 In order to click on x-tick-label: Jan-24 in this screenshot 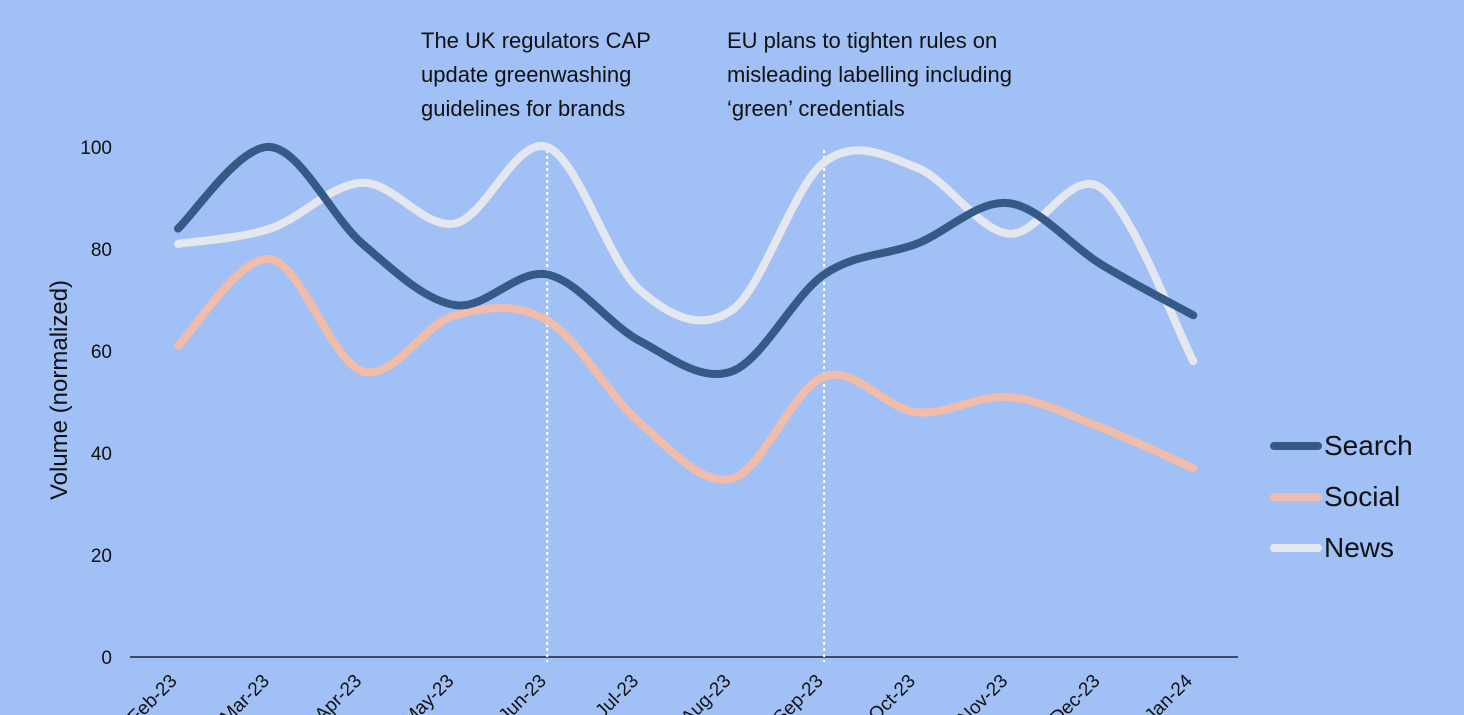, I will do `click(1169, 692)`.